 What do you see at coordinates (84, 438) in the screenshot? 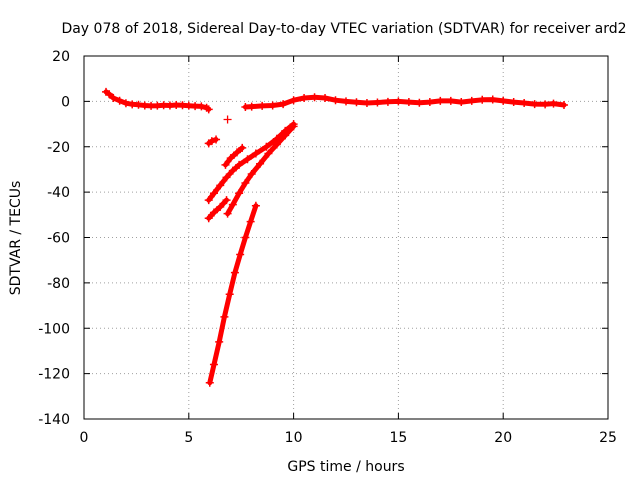
I see `x-tick-label: 0` at bounding box center [84, 438].